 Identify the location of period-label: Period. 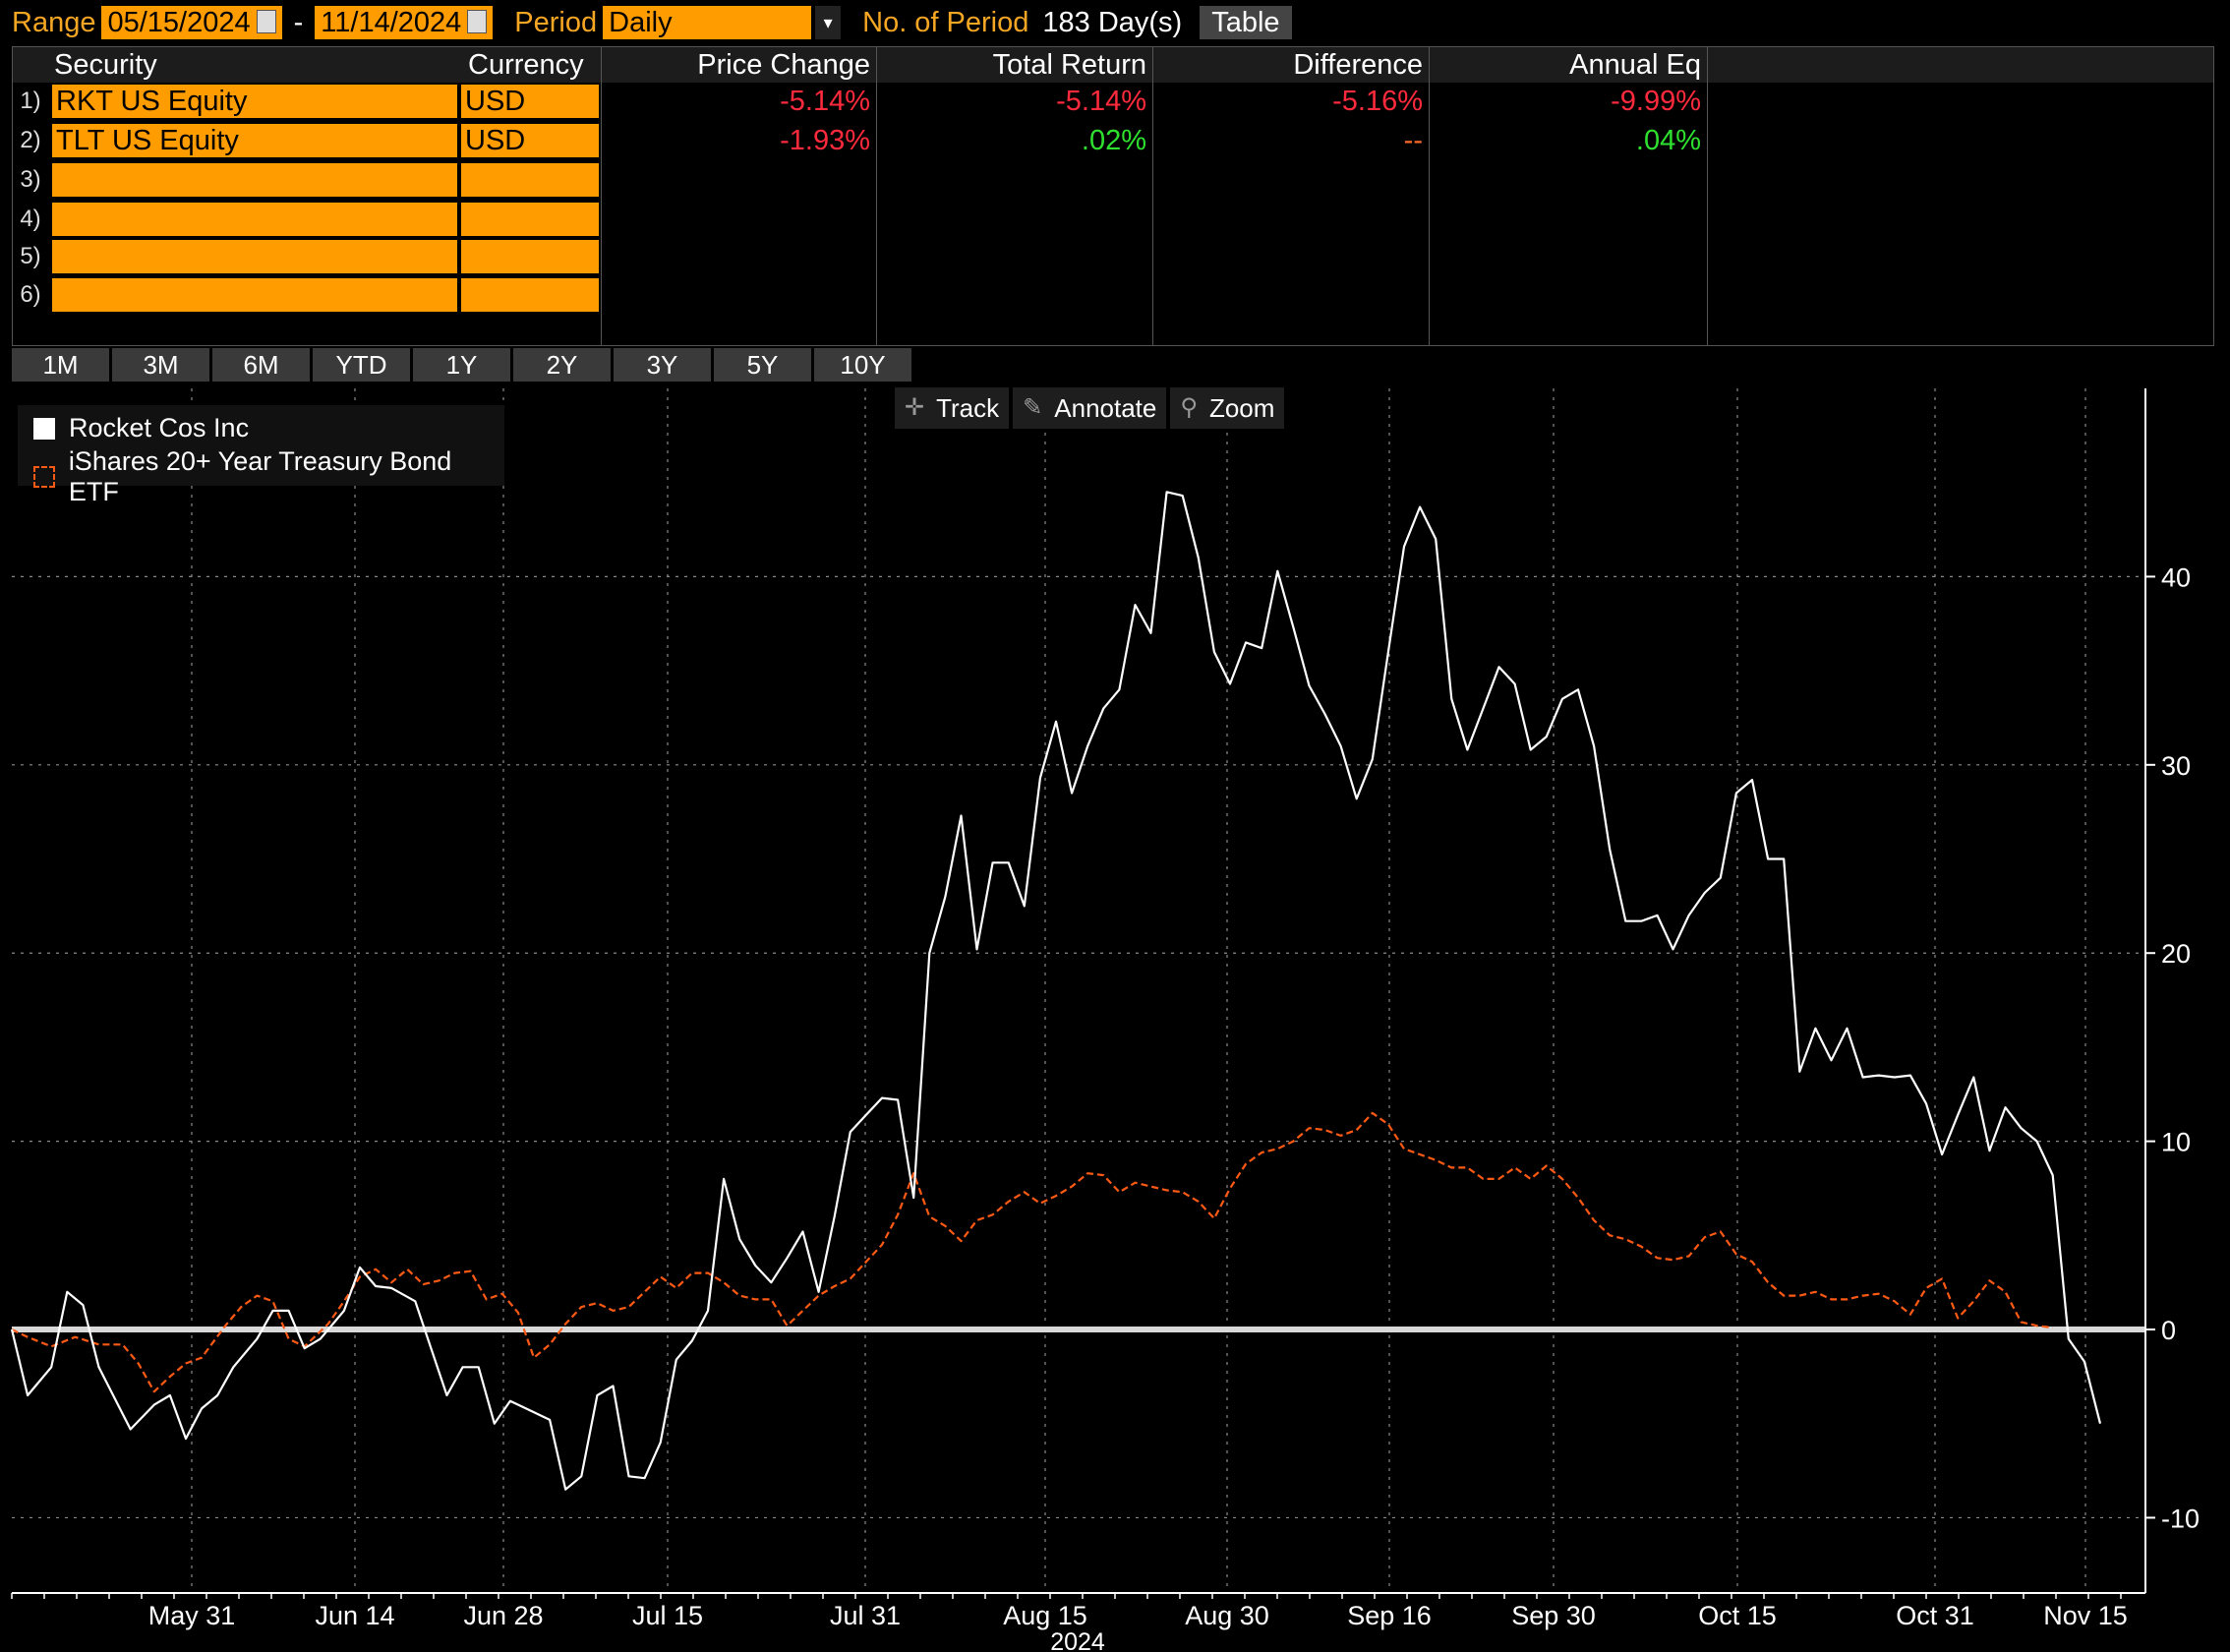
(556, 22).